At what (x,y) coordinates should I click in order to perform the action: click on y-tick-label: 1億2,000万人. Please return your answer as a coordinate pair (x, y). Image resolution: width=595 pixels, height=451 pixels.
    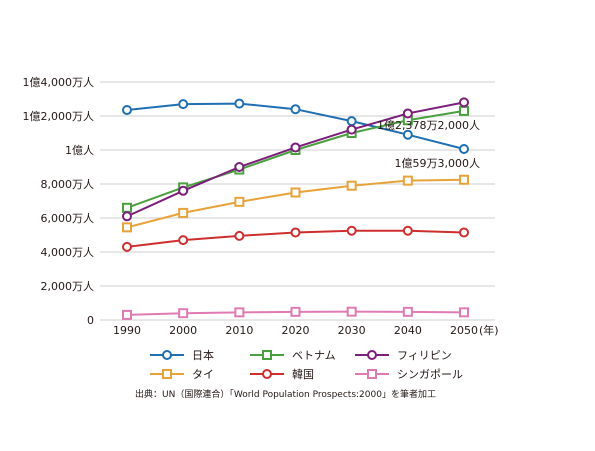
    Looking at the image, I should click on (59, 116).